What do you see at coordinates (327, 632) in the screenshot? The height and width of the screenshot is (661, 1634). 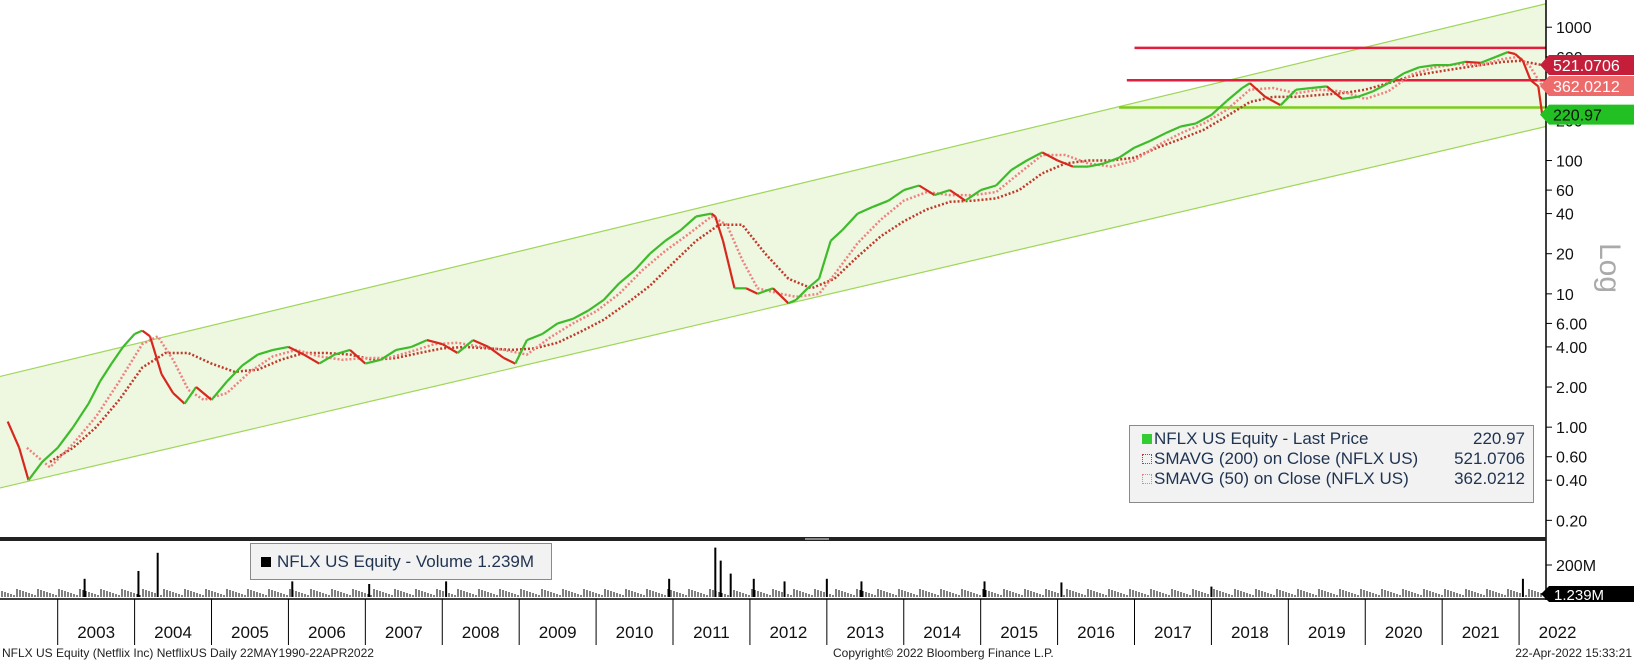 I see `x-tick-label: 2006` at bounding box center [327, 632].